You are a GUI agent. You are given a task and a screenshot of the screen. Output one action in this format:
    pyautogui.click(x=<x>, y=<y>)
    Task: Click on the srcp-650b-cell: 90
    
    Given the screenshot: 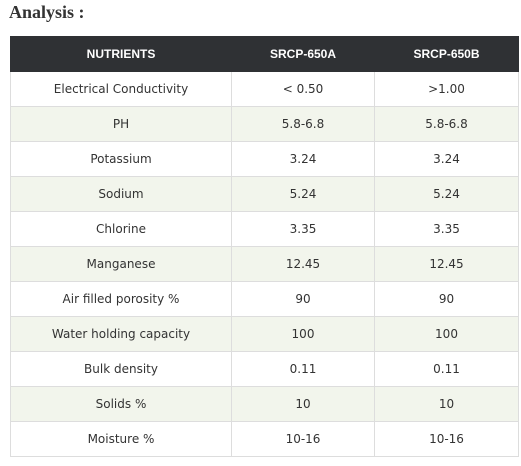 What is the action you would take?
    pyautogui.click(x=446, y=299)
    